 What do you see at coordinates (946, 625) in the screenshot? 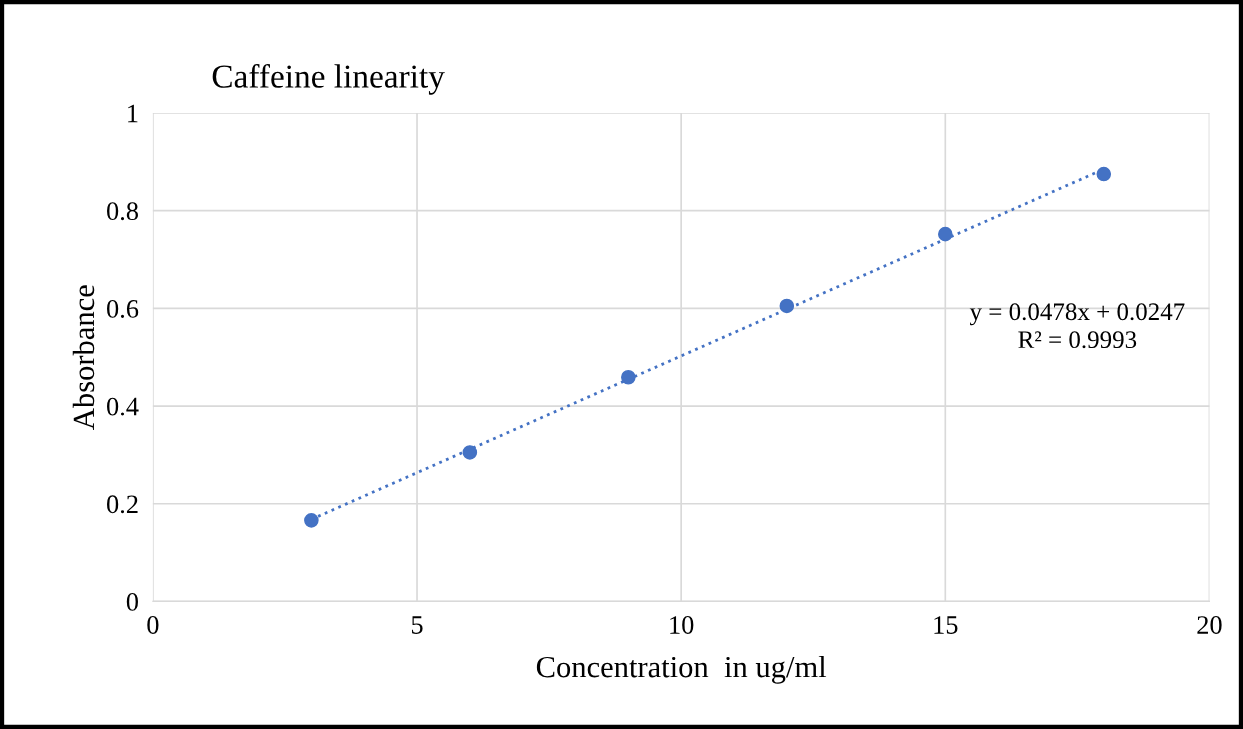
I see `x-tick-label: 15` at bounding box center [946, 625].